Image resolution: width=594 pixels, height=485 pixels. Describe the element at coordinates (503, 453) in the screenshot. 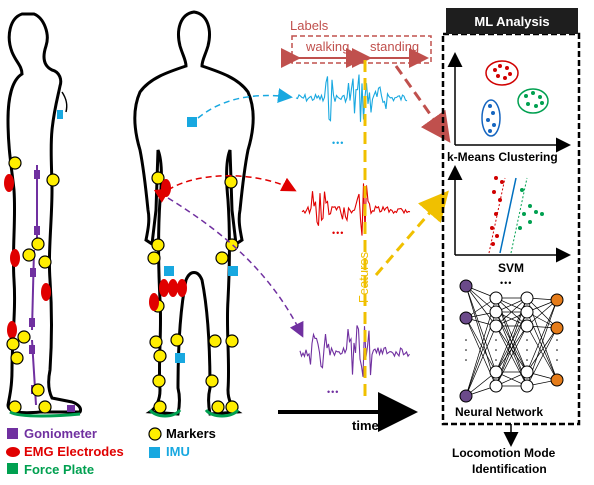

I see `output-label-line1: Locomotion Mode` at that location.